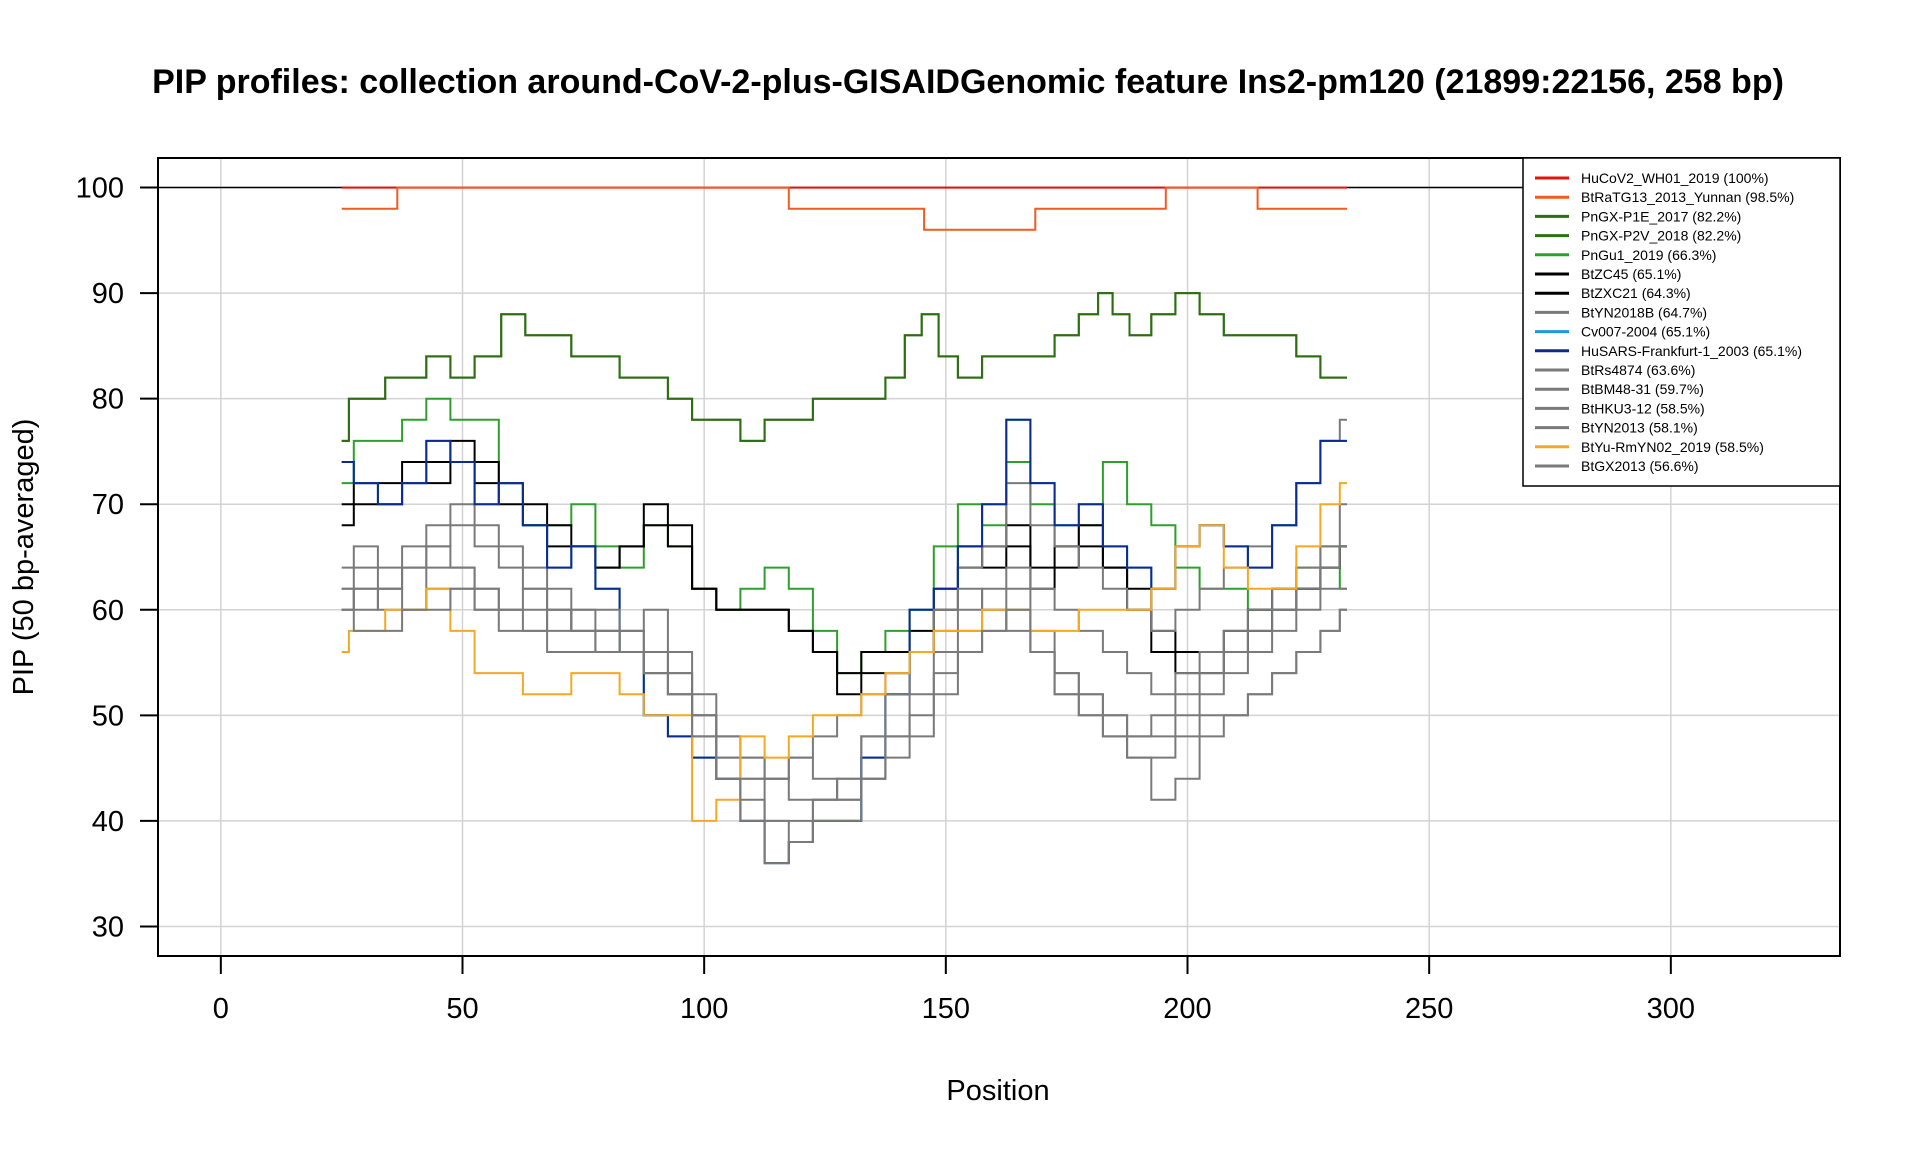 This screenshot has height=1152, width=1920. I want to click on x-tick-label: 100, so click(704, 1009).